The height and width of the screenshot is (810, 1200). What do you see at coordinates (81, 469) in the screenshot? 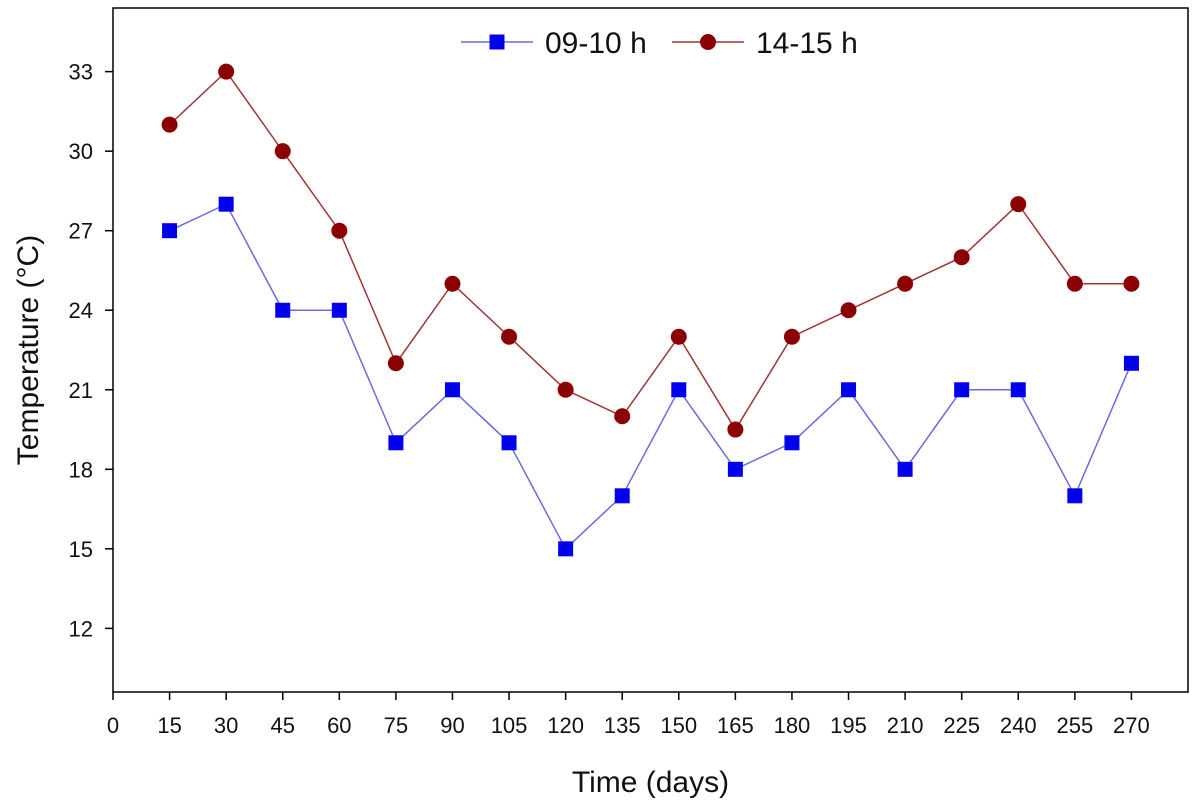
I see `y-tick-label: 18` at bounding box center [81, 469].